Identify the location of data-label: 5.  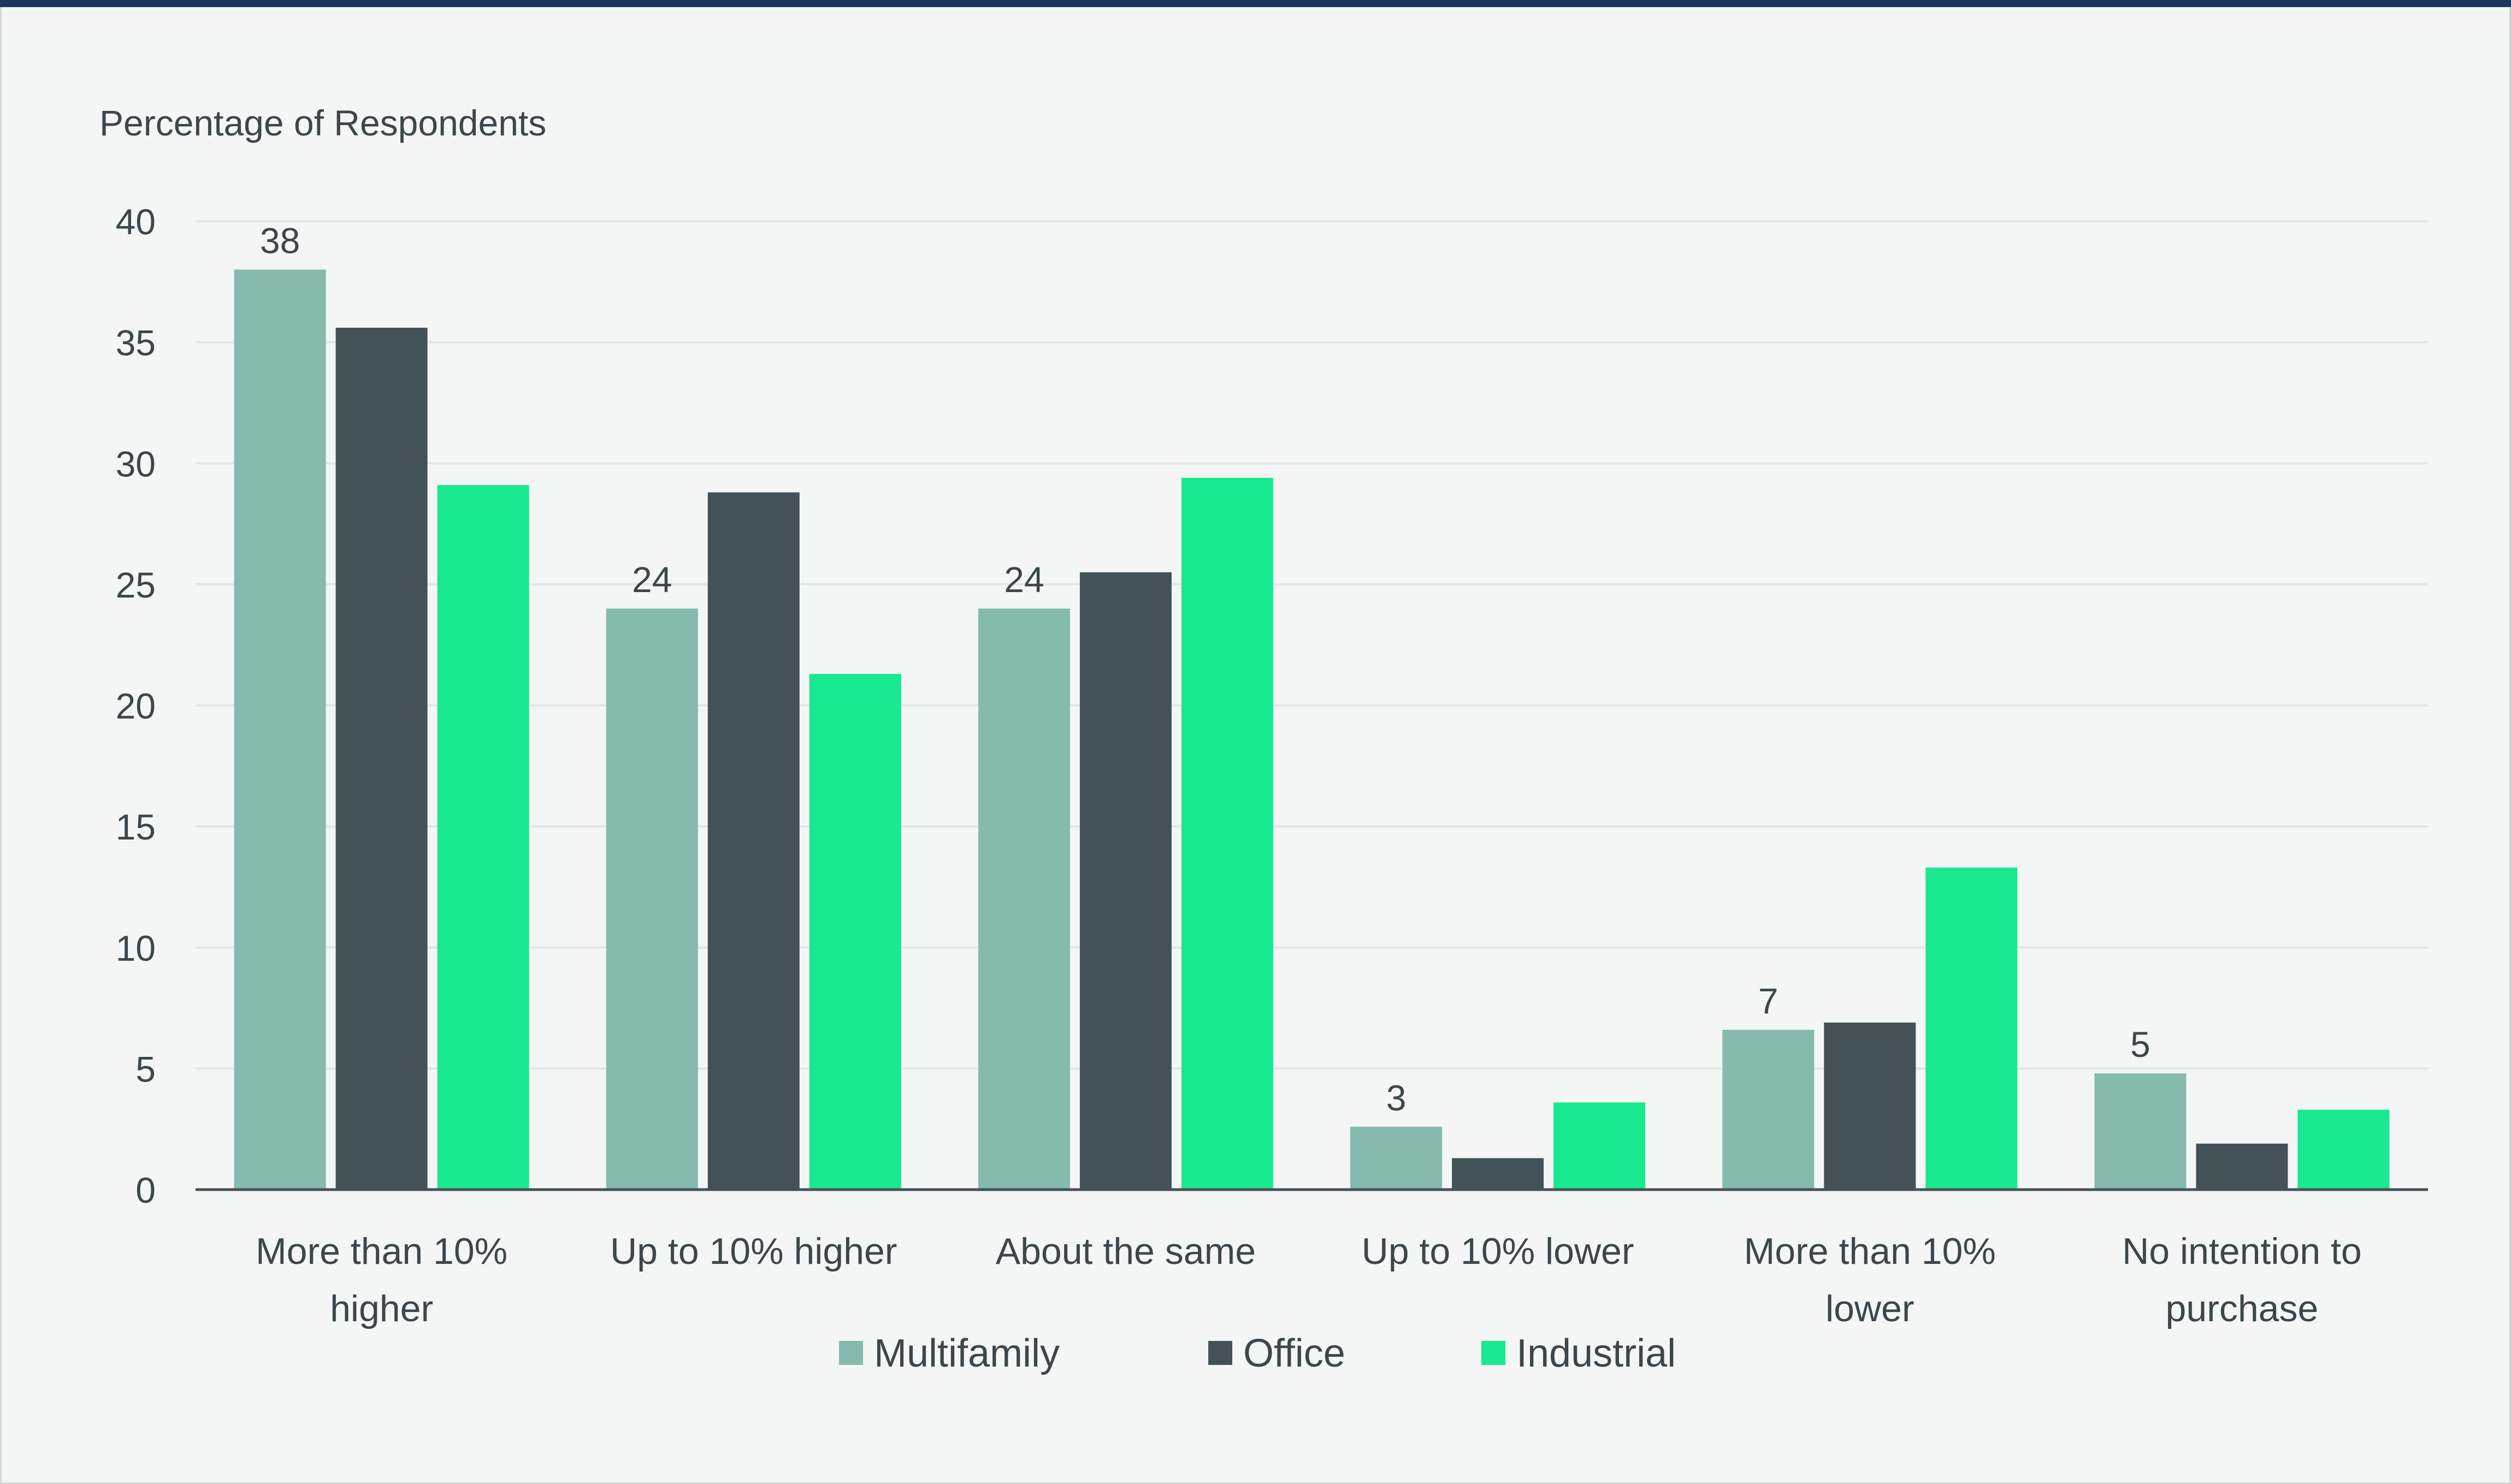
(2140, 1044).